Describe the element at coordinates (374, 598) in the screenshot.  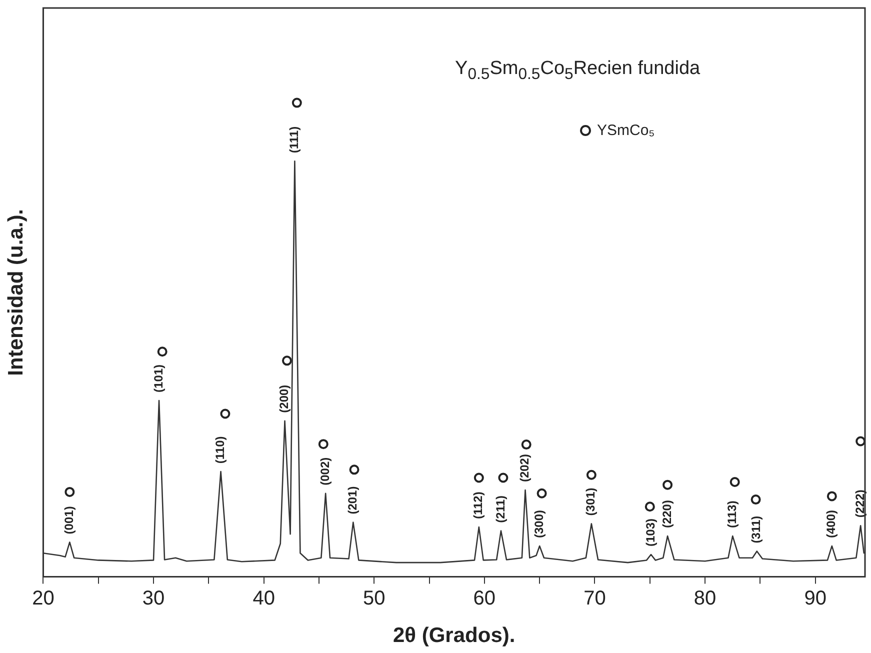
I see `x-tick-label: 50` at that location.